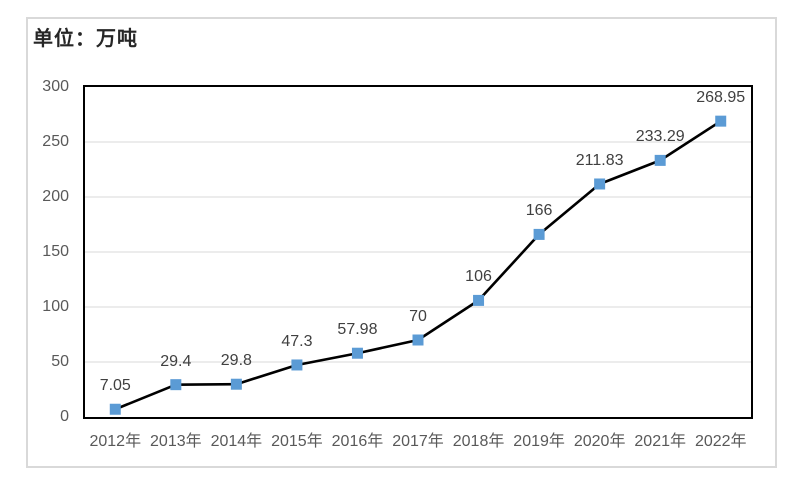  I want to click on y-axis-tick-label: 300, so click(55, 86).